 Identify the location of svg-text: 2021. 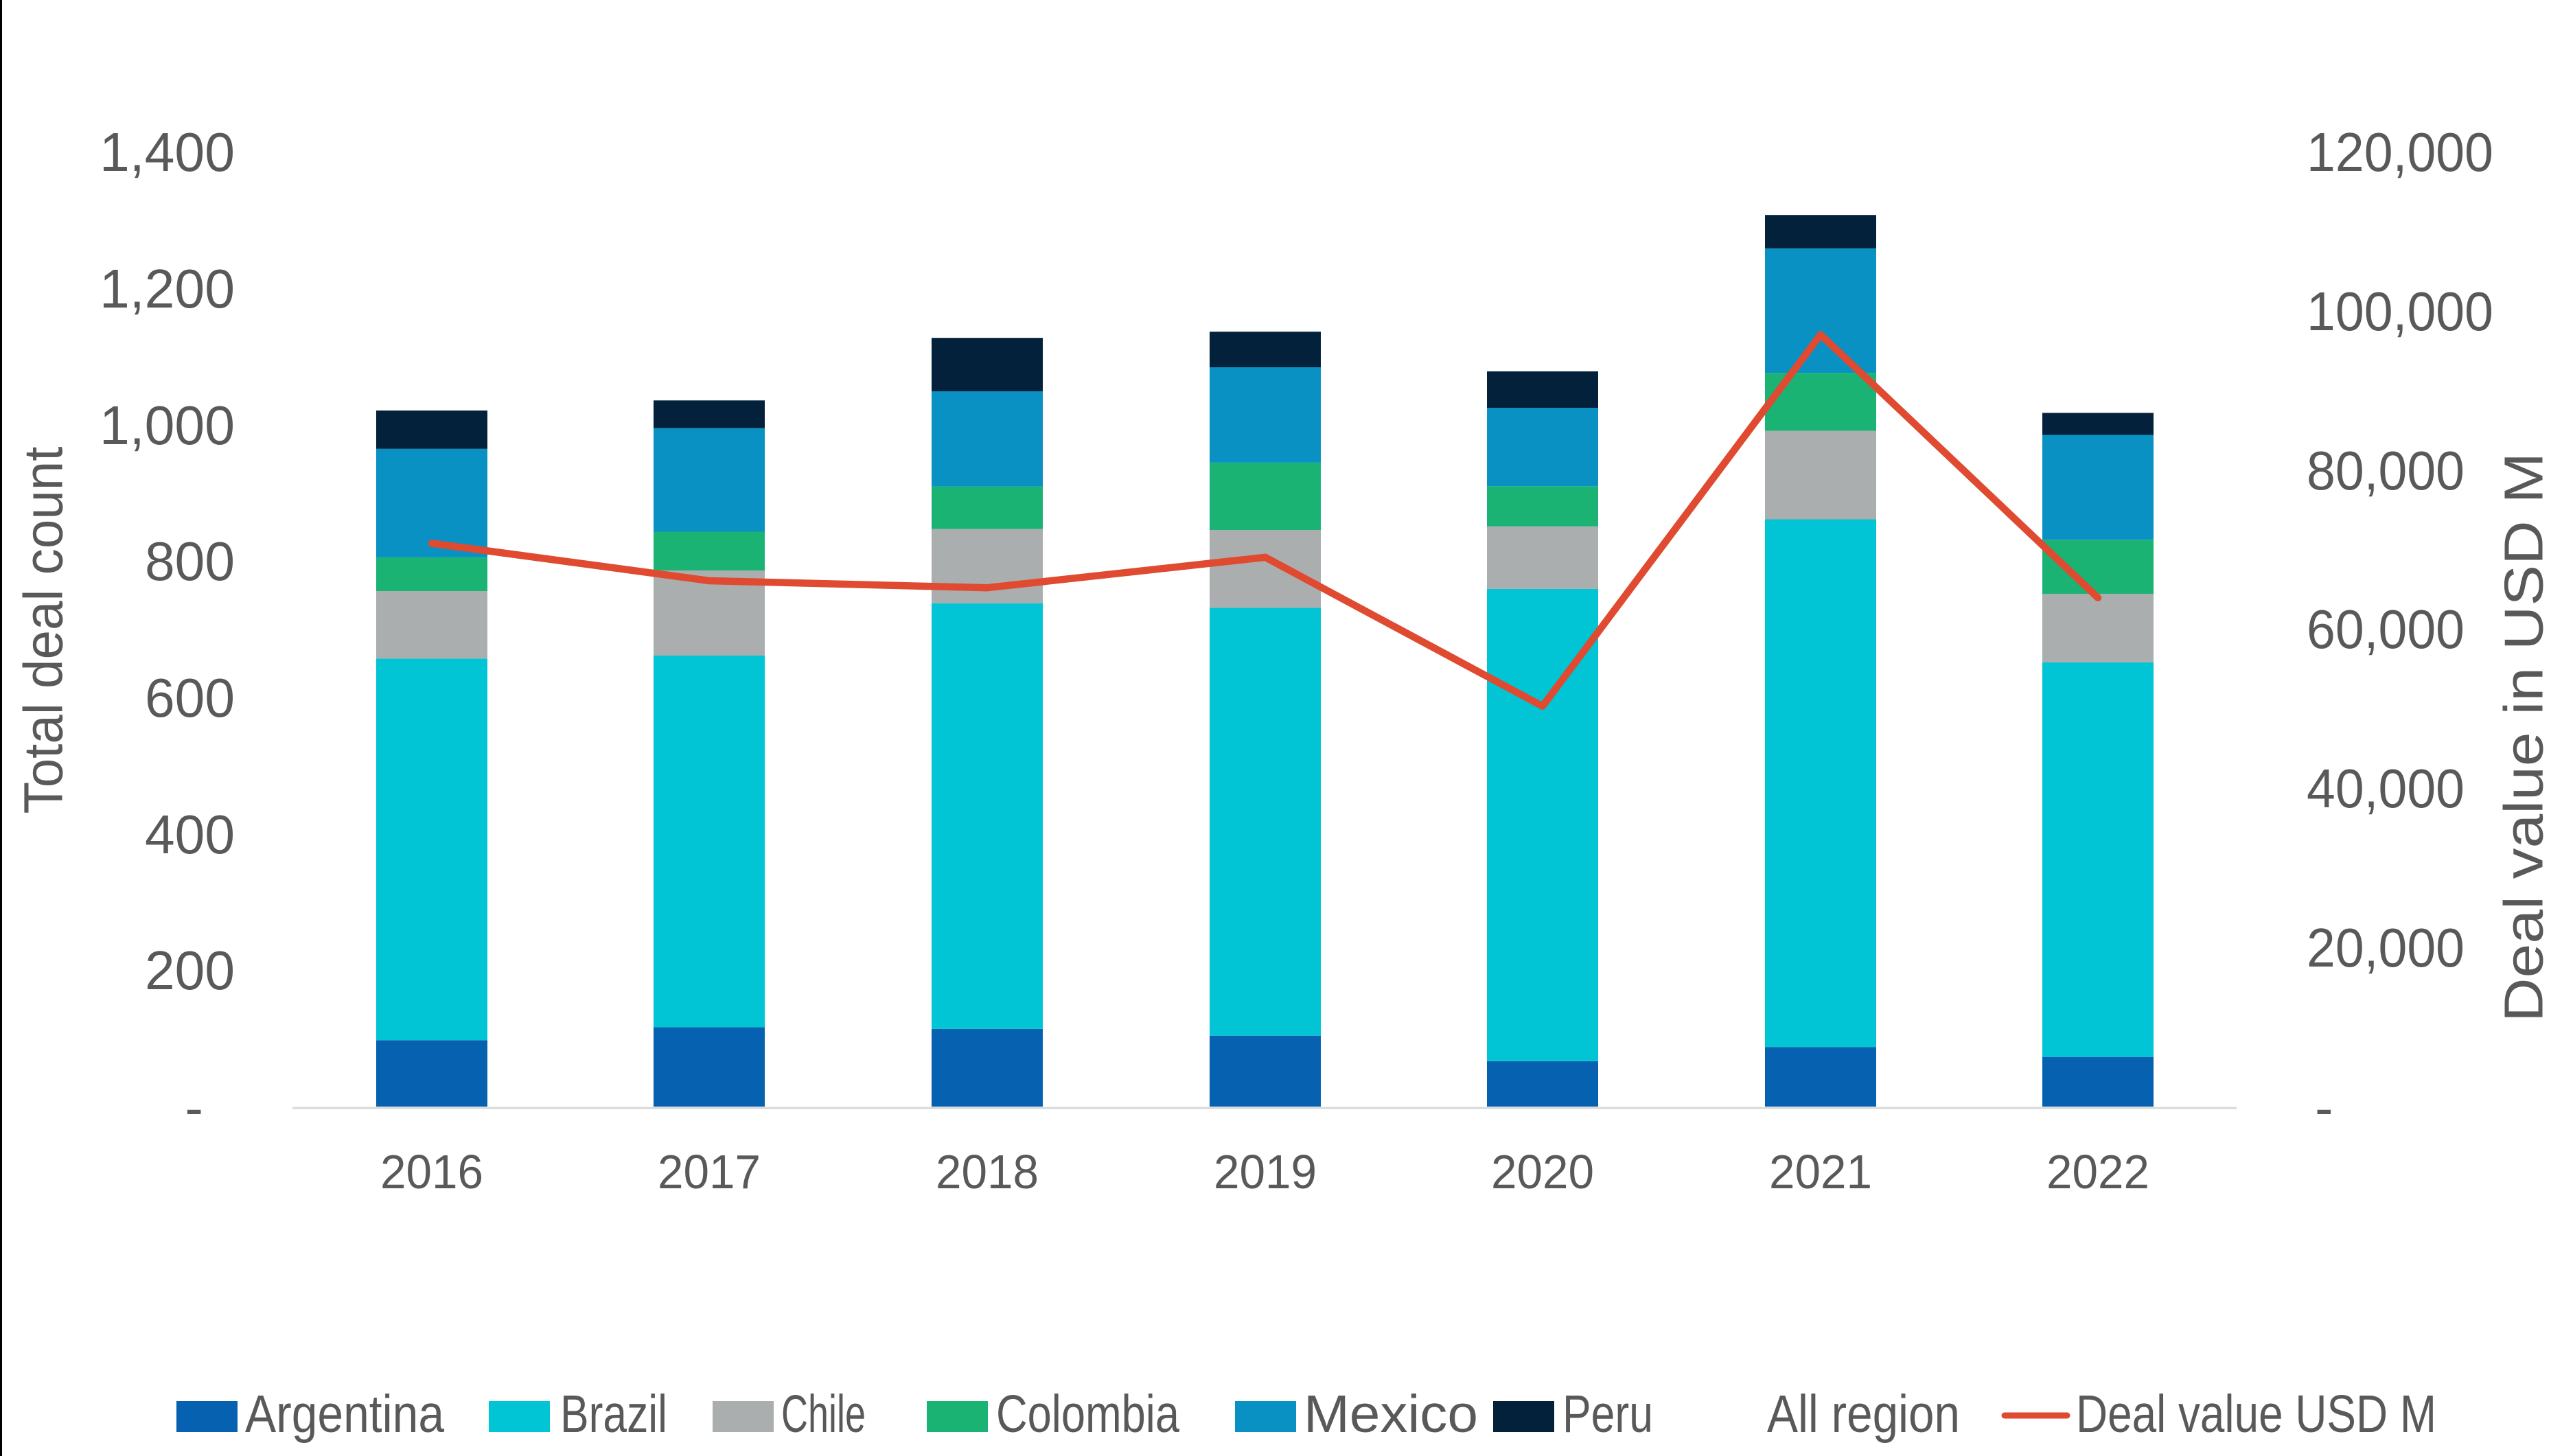
(1821, 1172).